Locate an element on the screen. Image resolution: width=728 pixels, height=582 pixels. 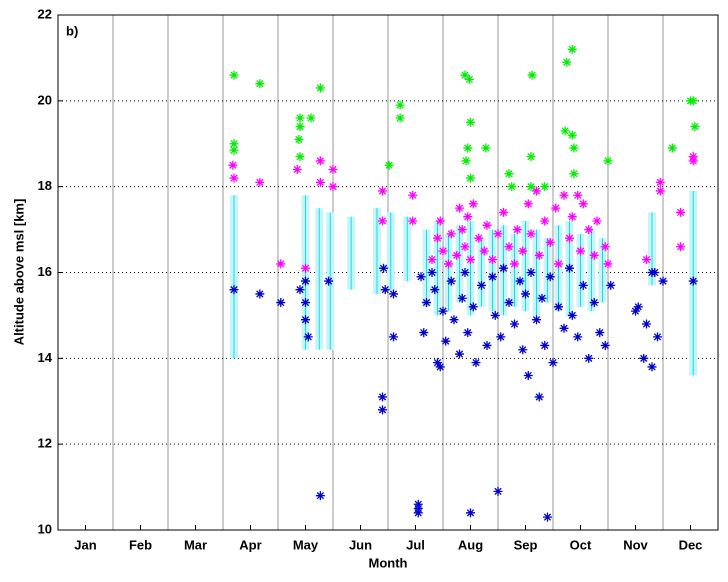
y-tick-label: 16 is located at coordinates (45, 271).